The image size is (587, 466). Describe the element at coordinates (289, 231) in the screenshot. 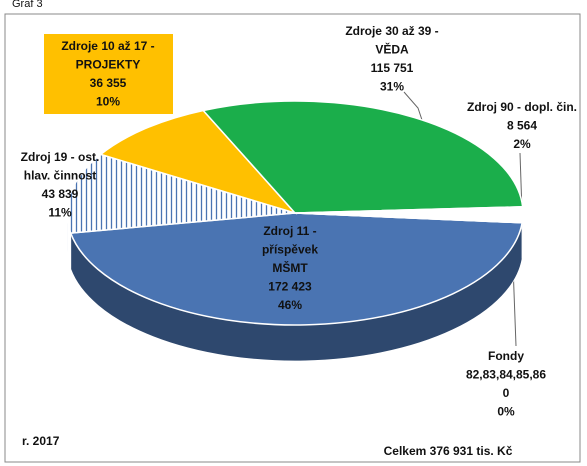

I see `slice-label: Zdroj 11 -` at that location.